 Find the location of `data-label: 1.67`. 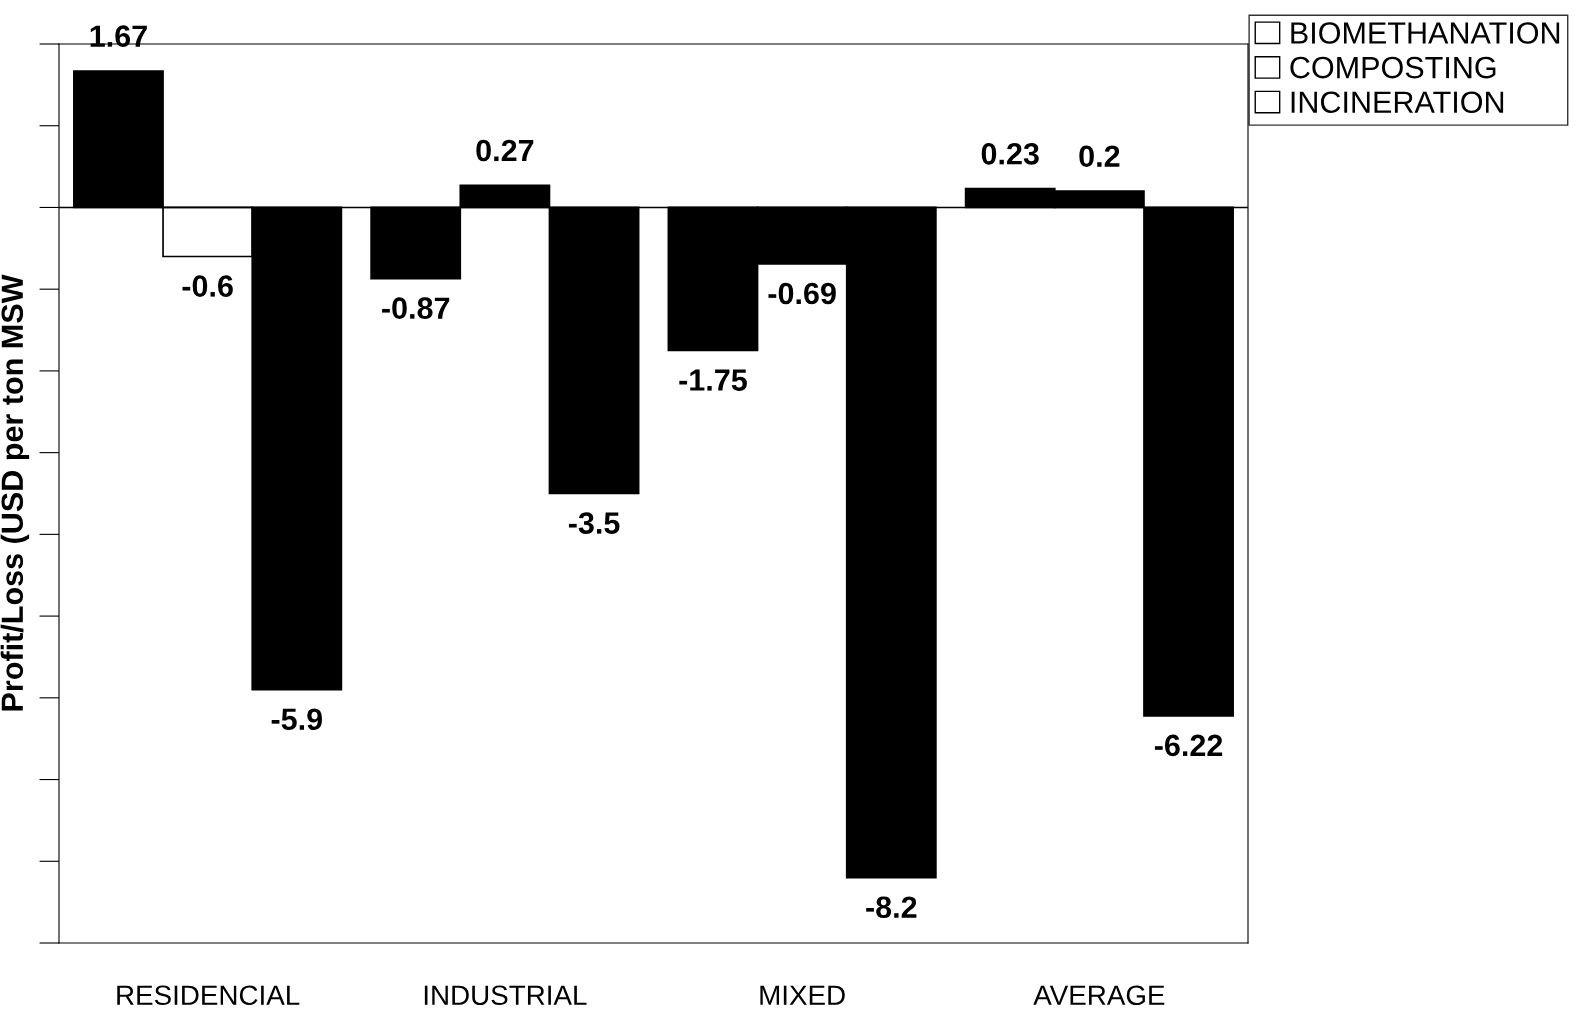

data-label: 1.67 is located at coordinates (118, 36).